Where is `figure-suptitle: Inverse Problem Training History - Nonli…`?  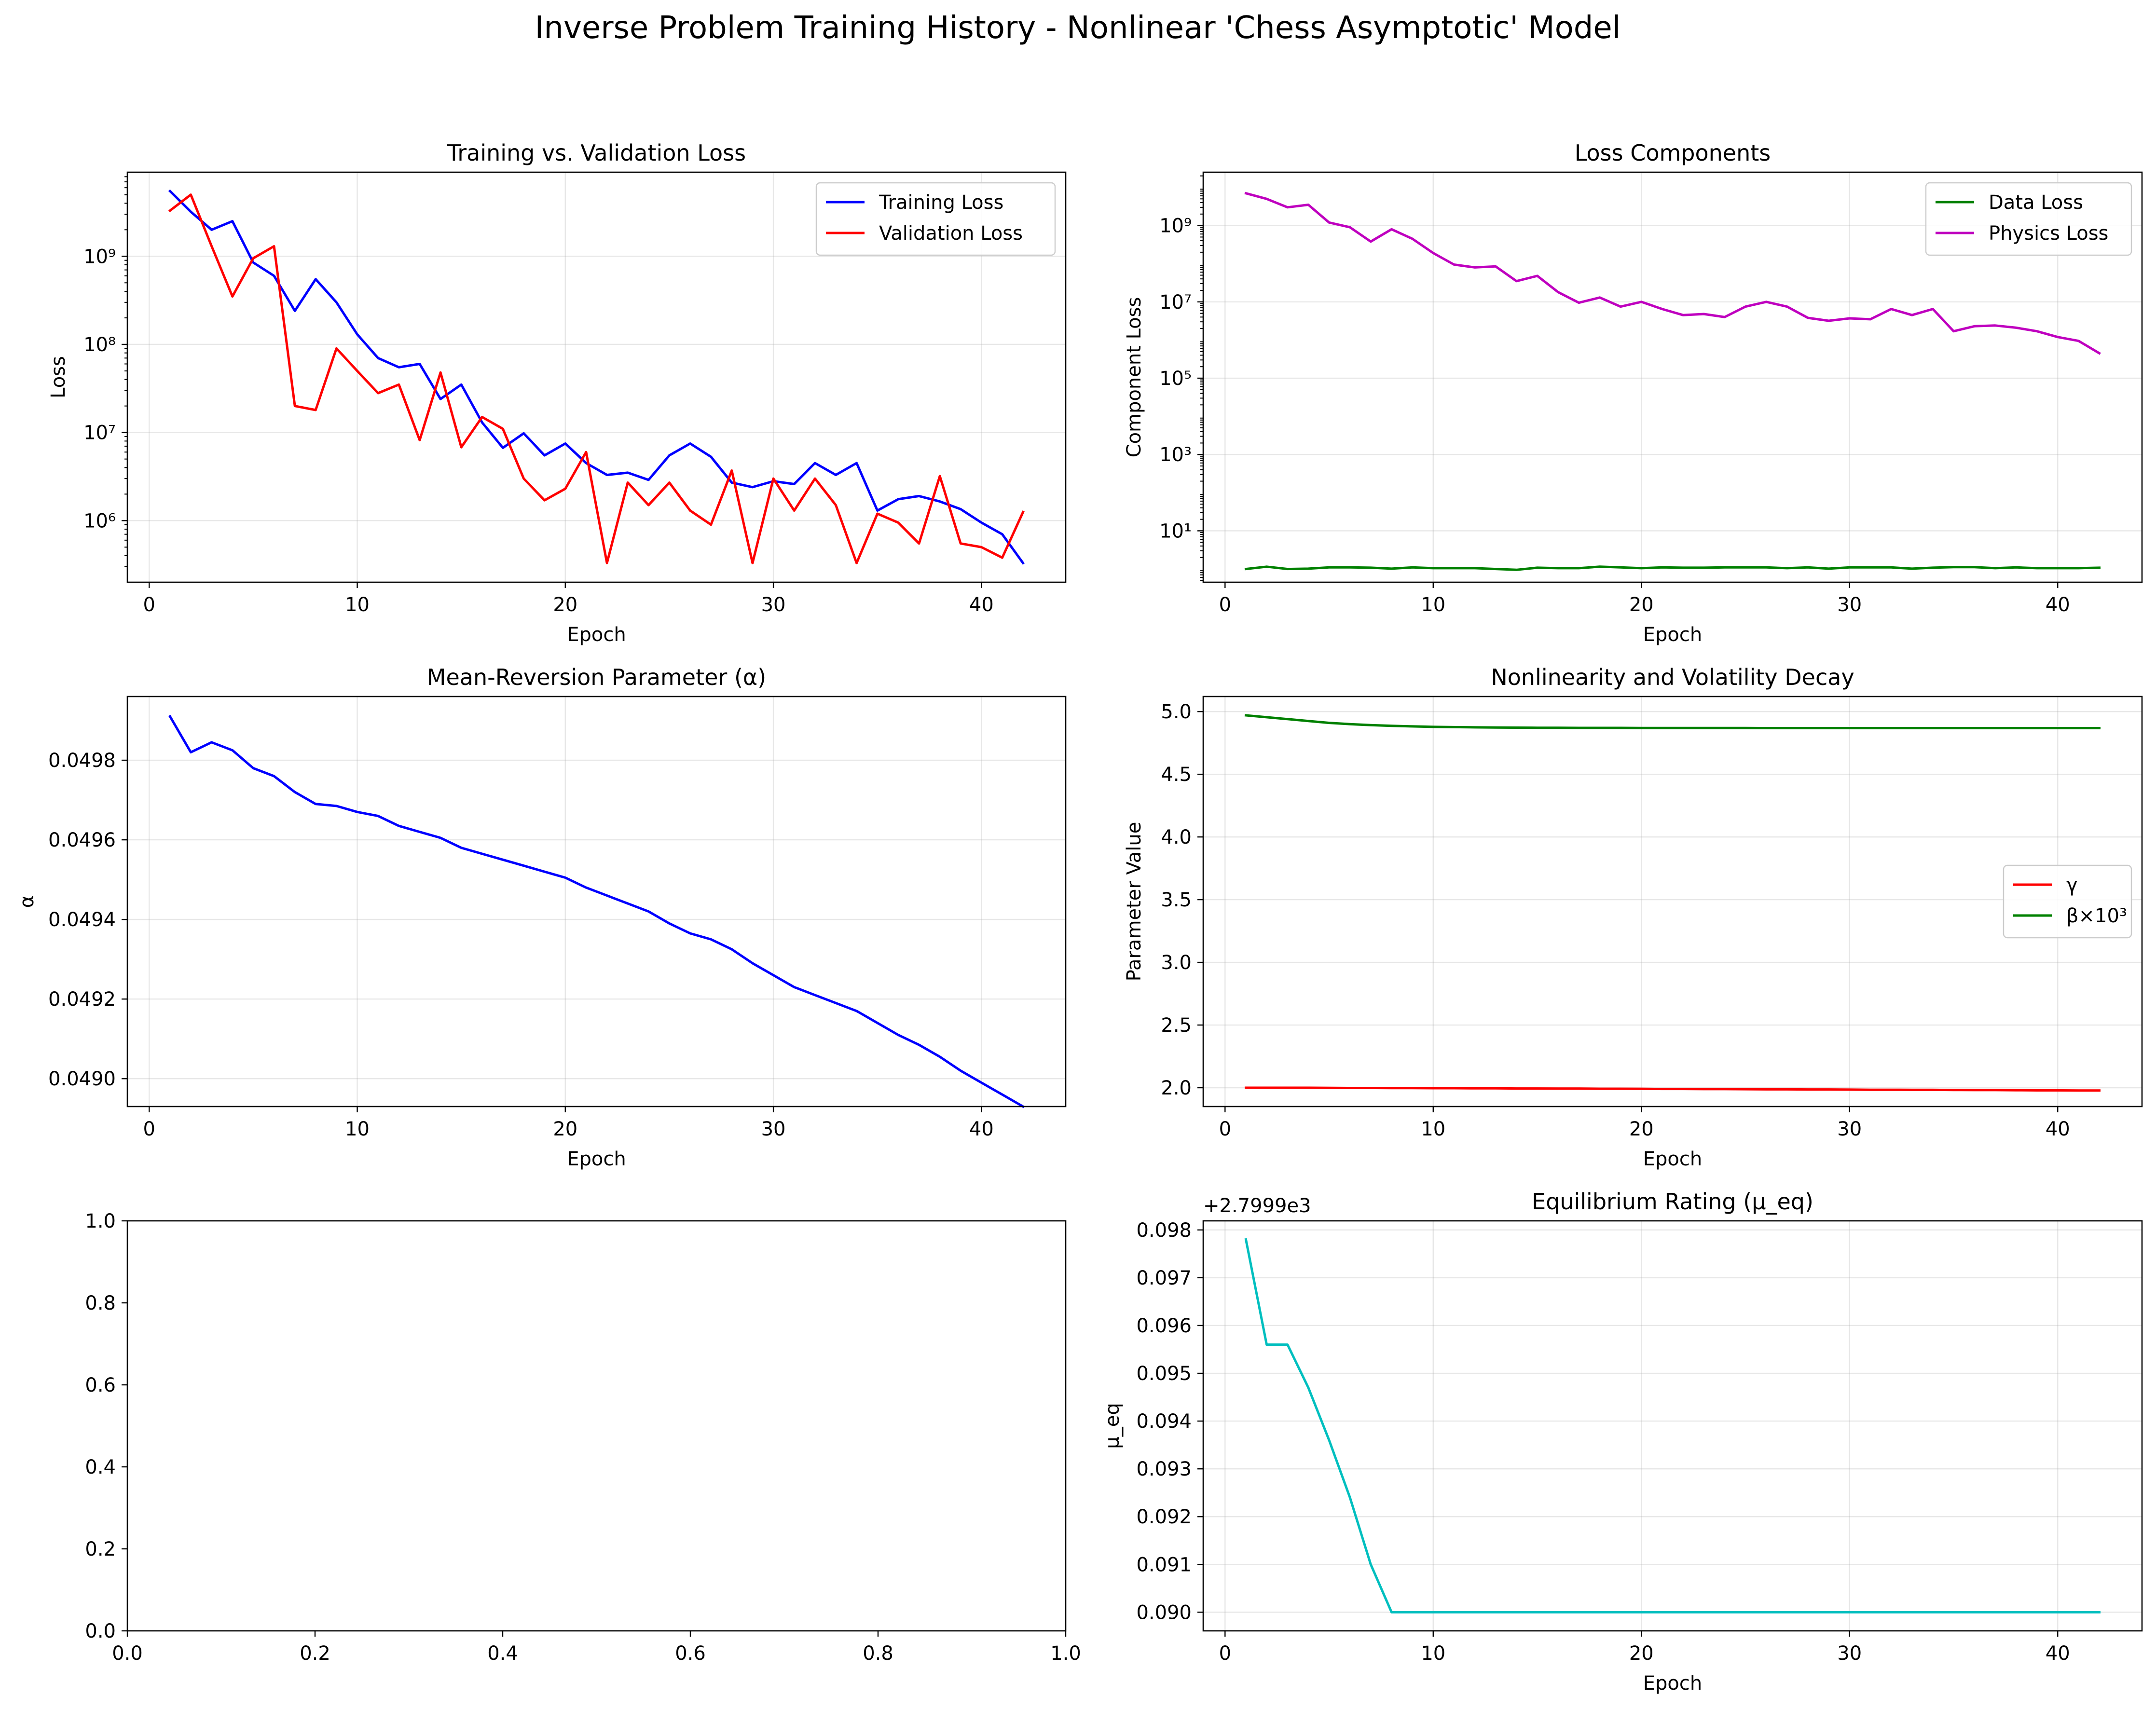 figure-suptitle: Inverse Problem Training History - Nonli… is located at coordinates (1078, 28).